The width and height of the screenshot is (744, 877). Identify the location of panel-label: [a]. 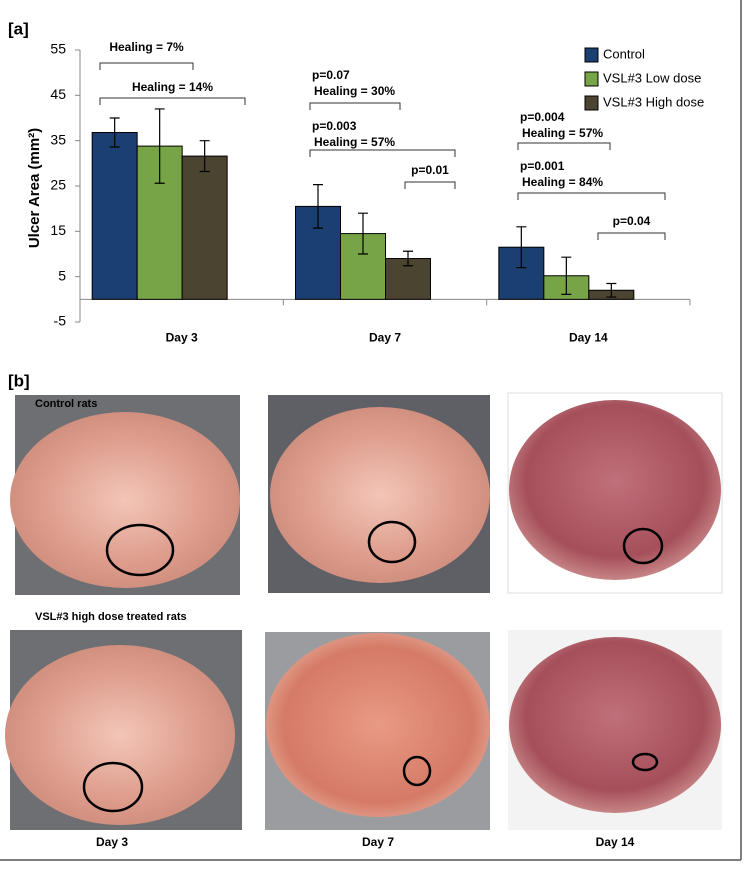
(18, 28).